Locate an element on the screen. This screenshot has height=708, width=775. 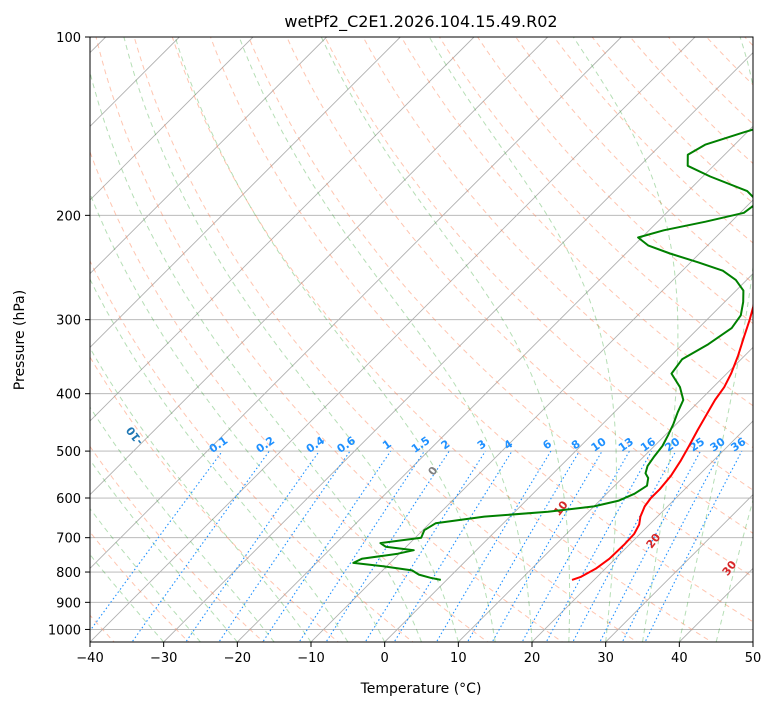
x-tick-label: 0 is located at coordinates (385, 658).